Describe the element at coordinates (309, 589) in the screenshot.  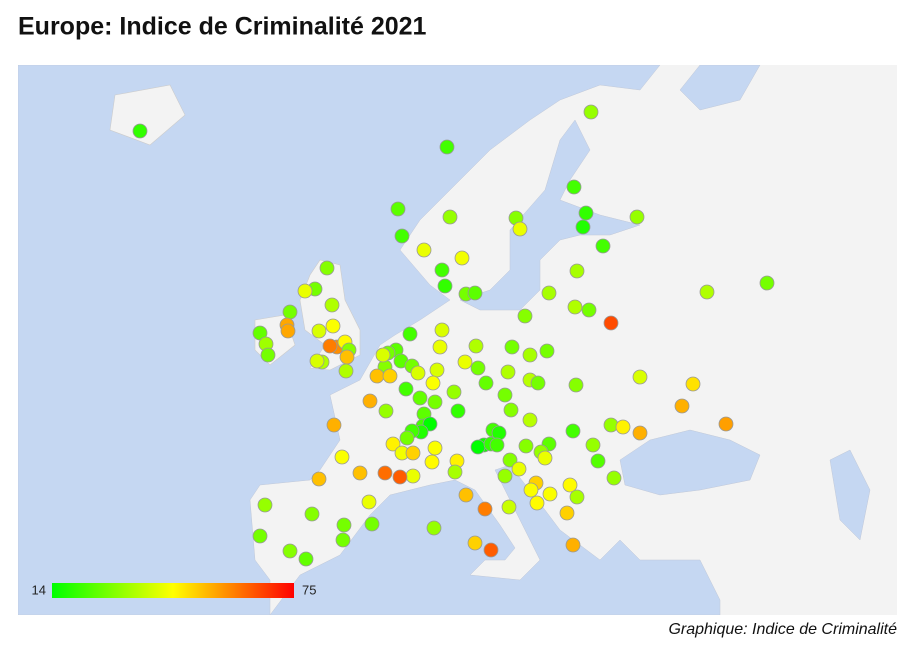
I see `legend-max: 75` at that location.